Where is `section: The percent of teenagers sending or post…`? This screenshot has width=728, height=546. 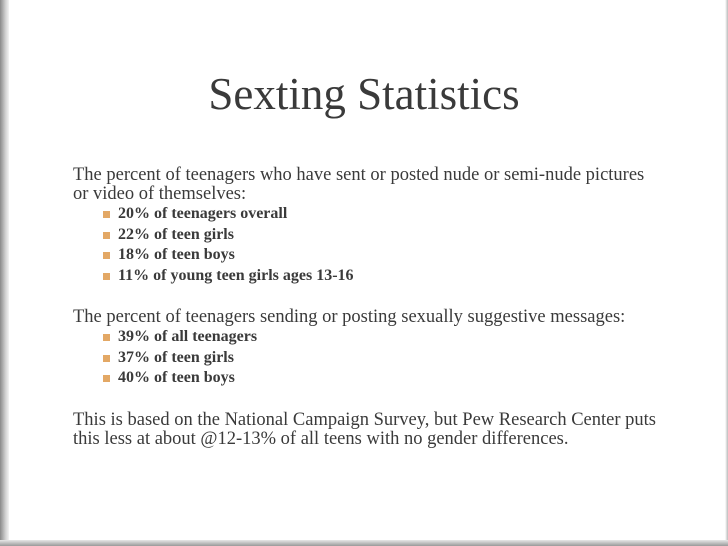
section: The percent of teenagers sending or post… is located at coordinates (368, 348).